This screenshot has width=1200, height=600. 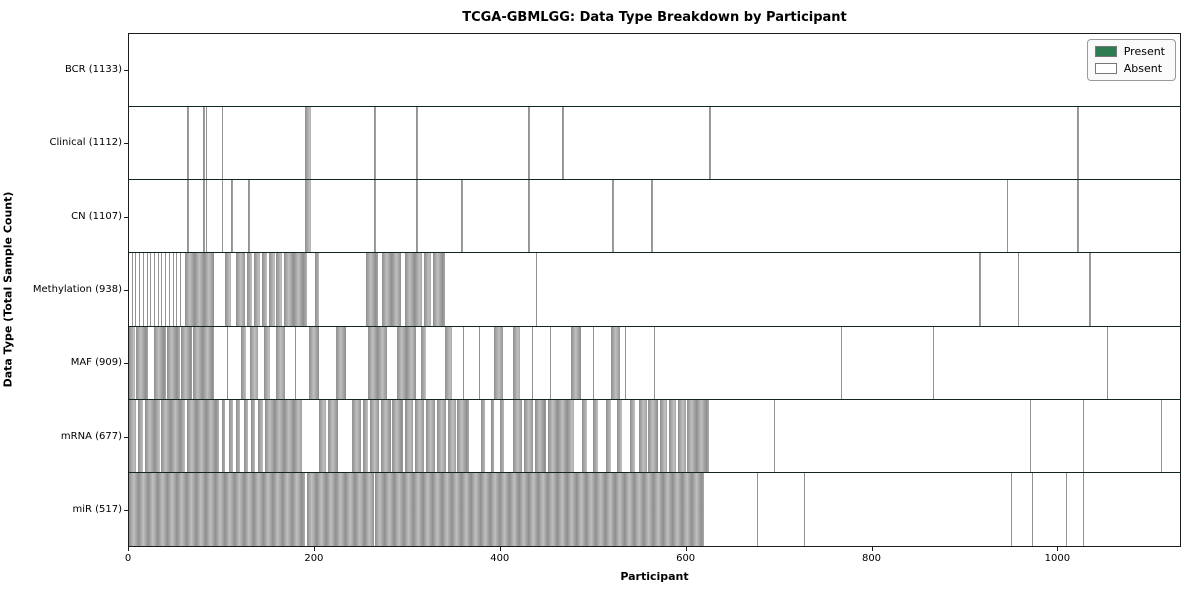 I want to click on legend-item-present: Present, so click(x=1129, y=51).